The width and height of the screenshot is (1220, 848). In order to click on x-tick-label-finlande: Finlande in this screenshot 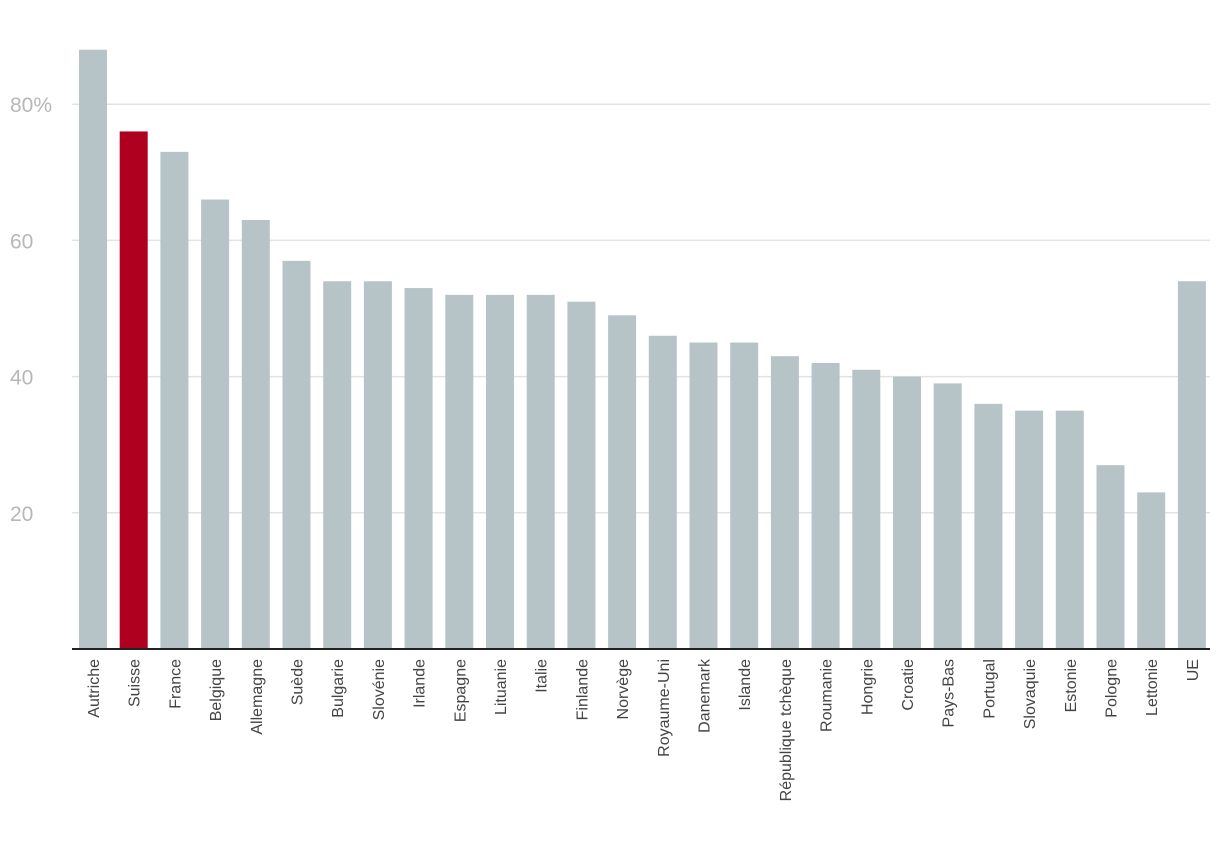, I will do `click(582, 689)`.